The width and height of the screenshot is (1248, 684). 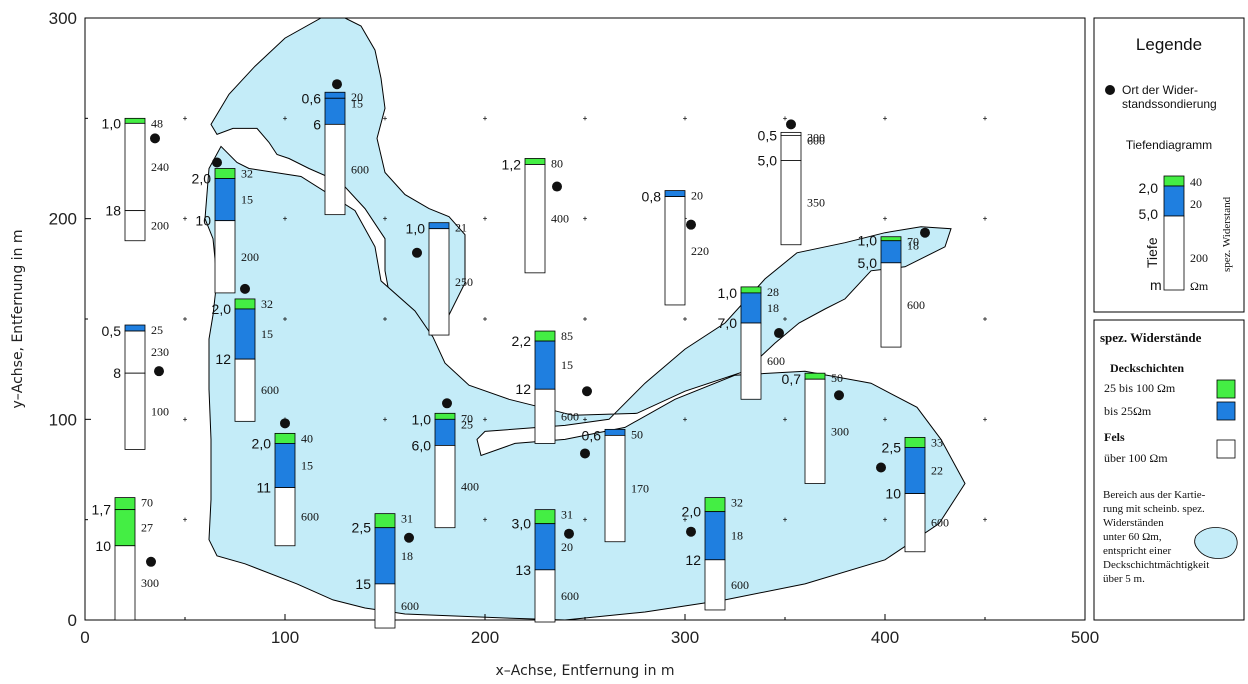 What do you see at coordinates (125, 558) in the screenshot?
I see `depth-column: 70 27 300 1,7 10` at bounding box center [125, 558].